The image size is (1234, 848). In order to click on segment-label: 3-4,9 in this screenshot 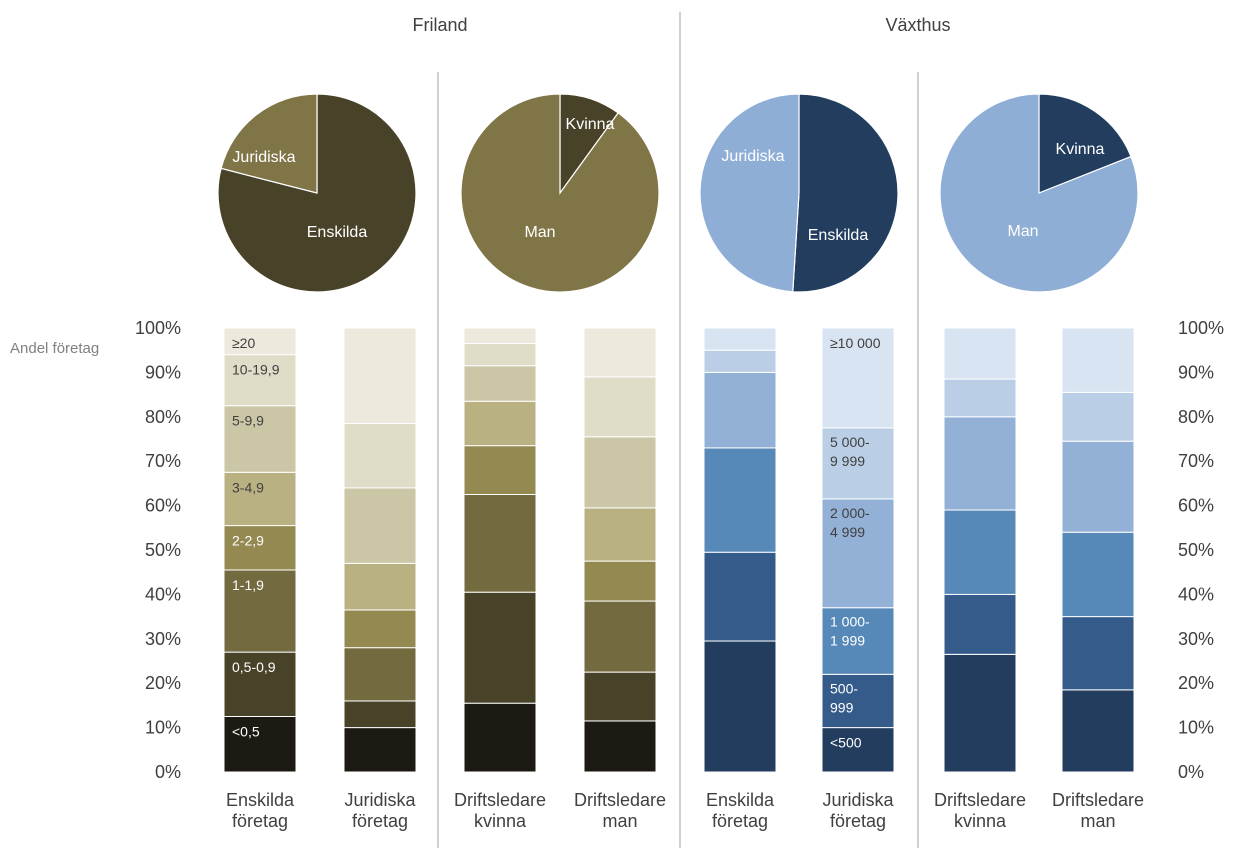, I will do `click(248, 487)`.